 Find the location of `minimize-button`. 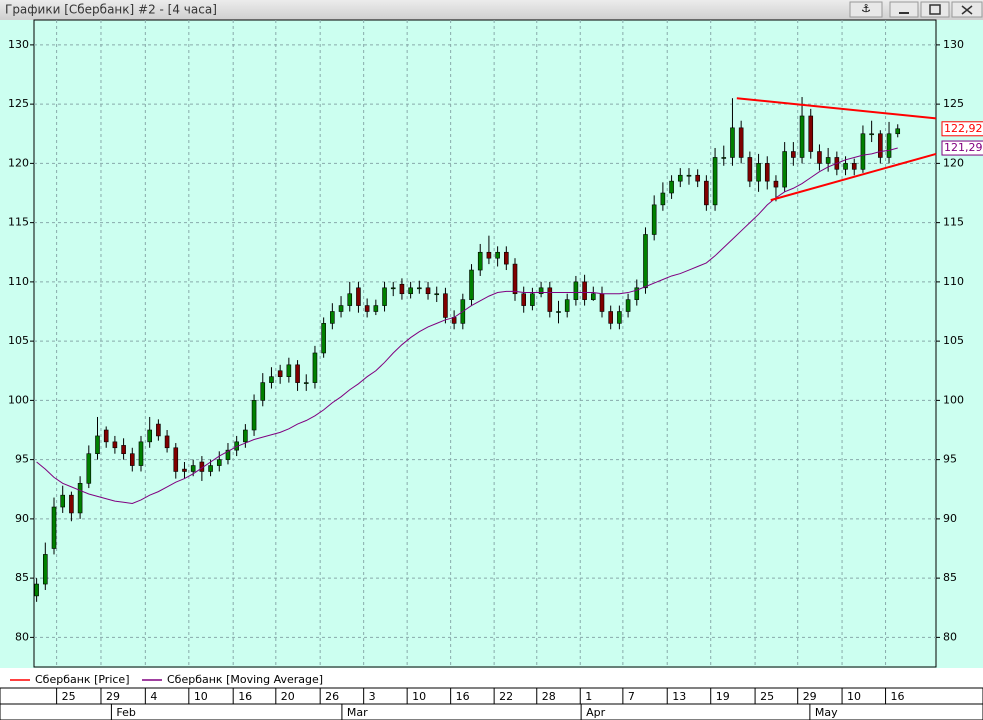

minimize-button is located at coordinates (904, 9).